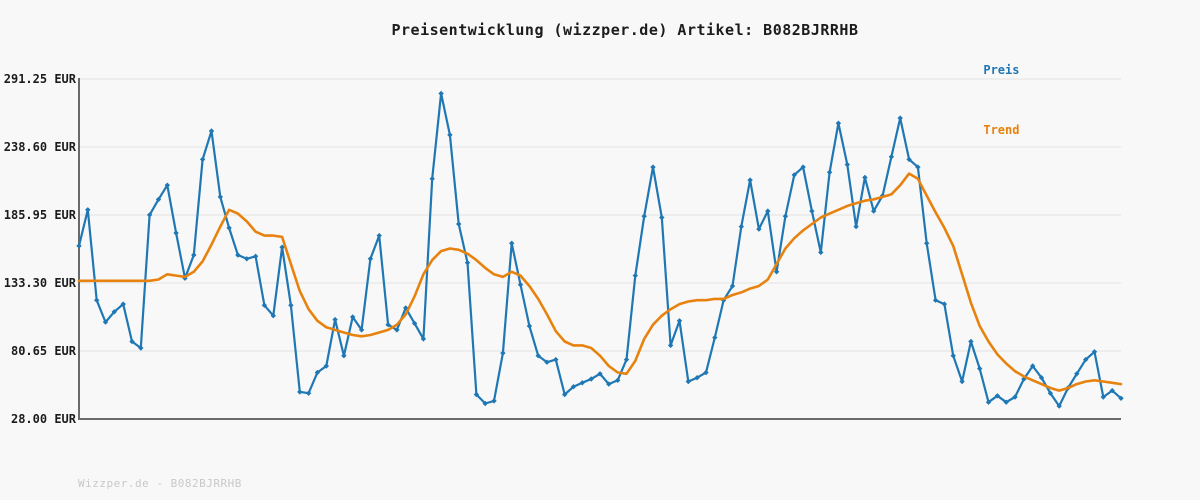 The height and width of the screenshot is (500, 1200). Describe the element at coordinates (43, 419) in the screenshot. I see `y-tick-label: 28.00 EUR` at that location.